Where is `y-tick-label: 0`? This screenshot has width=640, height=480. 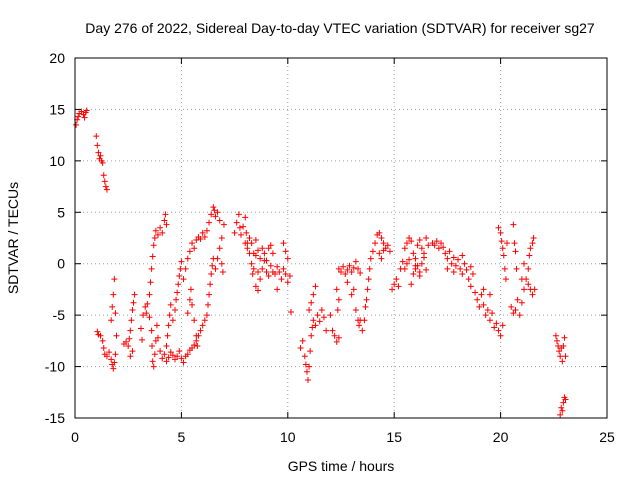 y-tick-label: 0 is located at coordinates (61, 264).